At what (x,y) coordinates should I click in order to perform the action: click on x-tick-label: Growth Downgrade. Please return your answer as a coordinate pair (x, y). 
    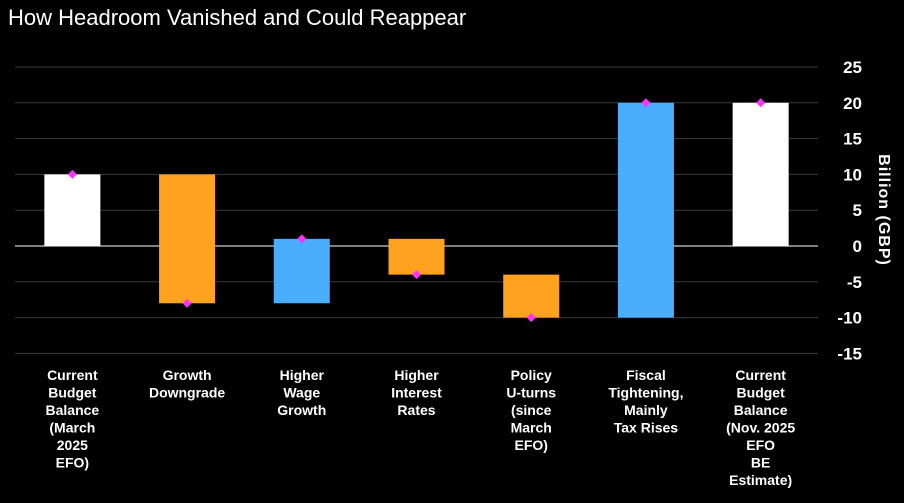
    Looking at the image, I should click on (187, 384).